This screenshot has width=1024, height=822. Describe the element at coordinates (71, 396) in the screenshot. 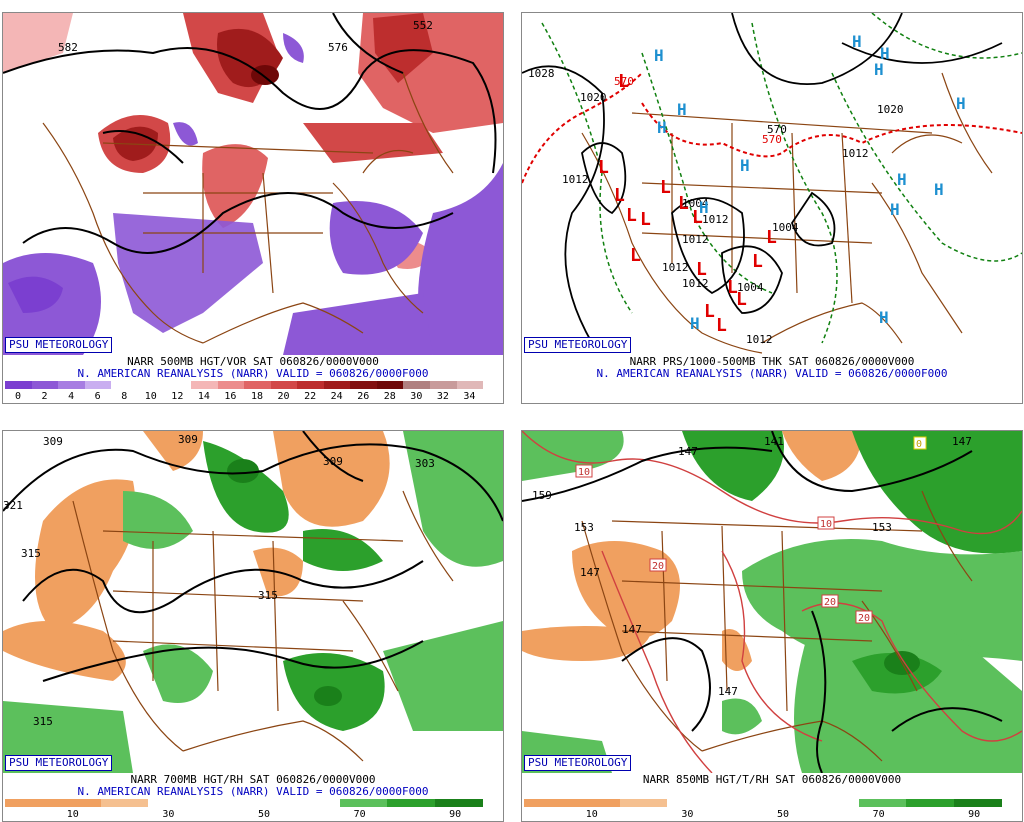

I see `colorbar-label: 4` at that location.